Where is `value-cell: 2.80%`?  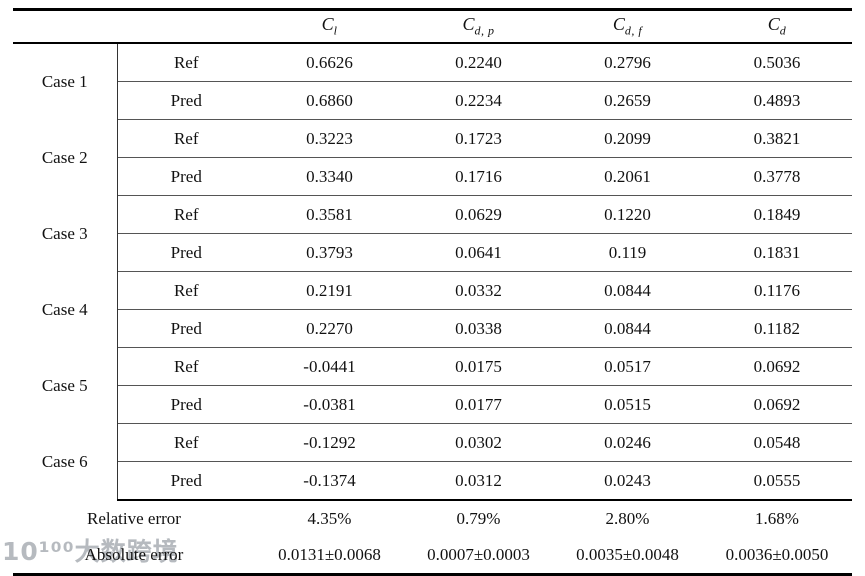 value-cell: 2.80% is located at coordinates (627, 518).